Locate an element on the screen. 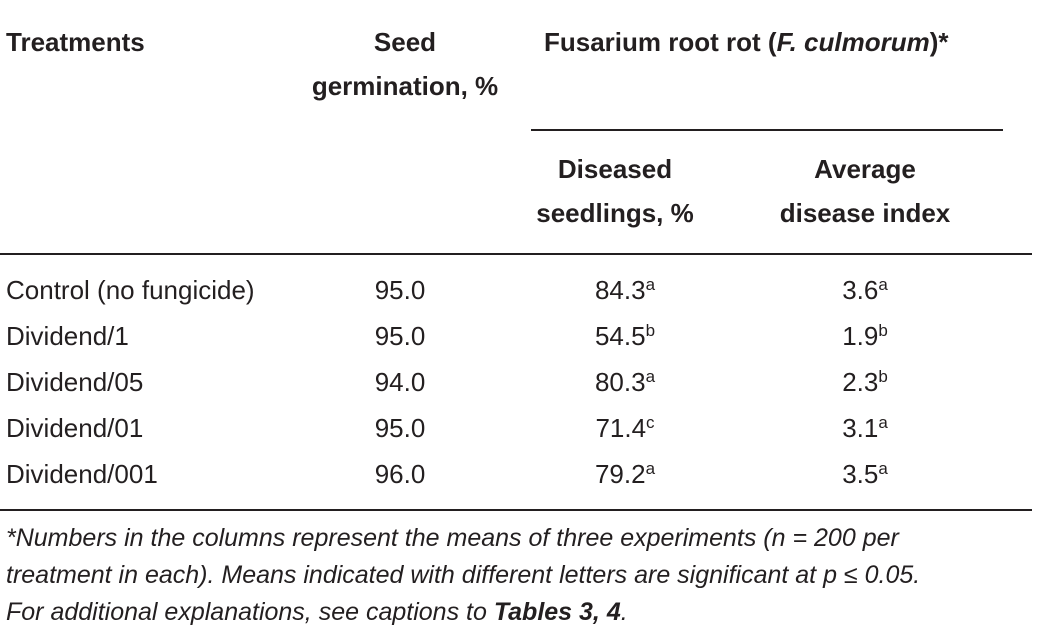 The height and width of the screenshot is (637, 1040). header-diseased-line2: seedlings, % is located at coordinates (615, 213).